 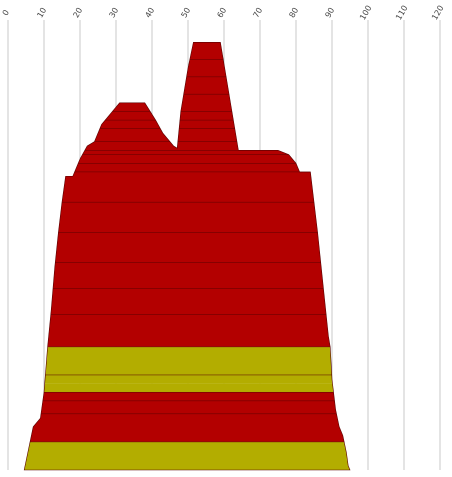 What do you see at coordinates (401, 13) in the screenshot?
I see `x-tick-label: 110` at bounding box center [401, 13].